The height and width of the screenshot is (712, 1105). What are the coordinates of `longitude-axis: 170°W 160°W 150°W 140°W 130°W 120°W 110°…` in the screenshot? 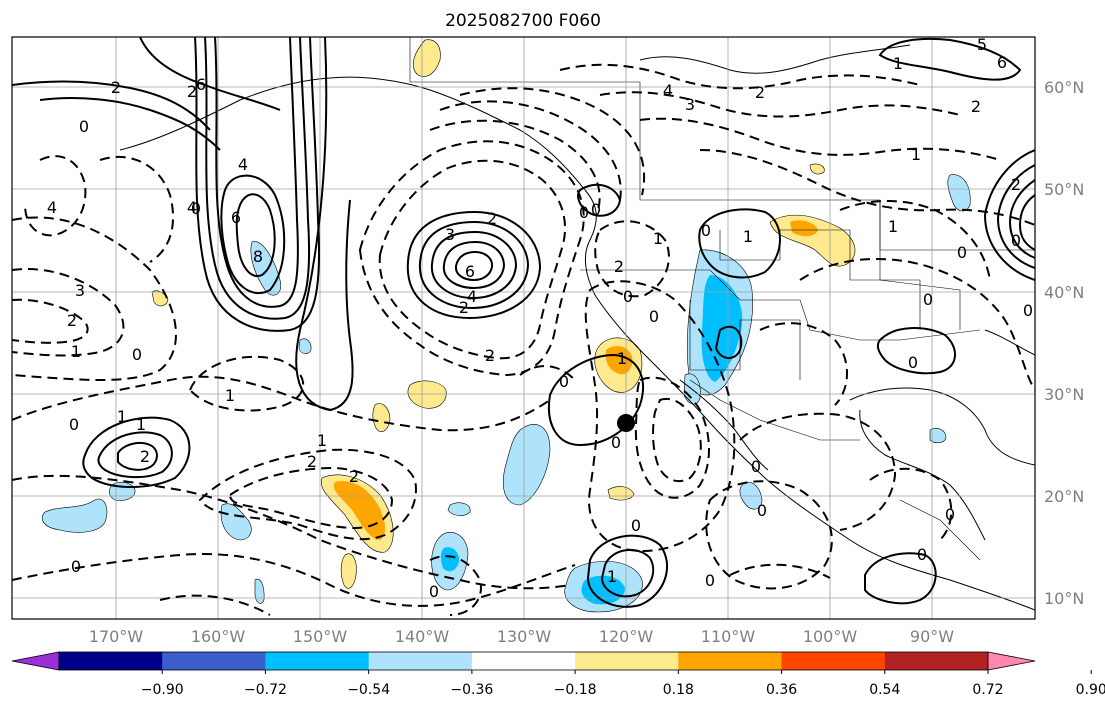 It's located at (521, 636).